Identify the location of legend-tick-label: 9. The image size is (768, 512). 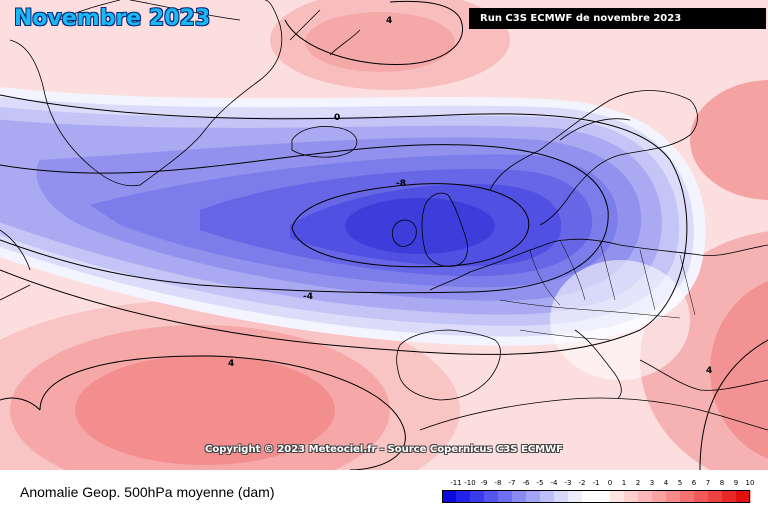
(736, 483).